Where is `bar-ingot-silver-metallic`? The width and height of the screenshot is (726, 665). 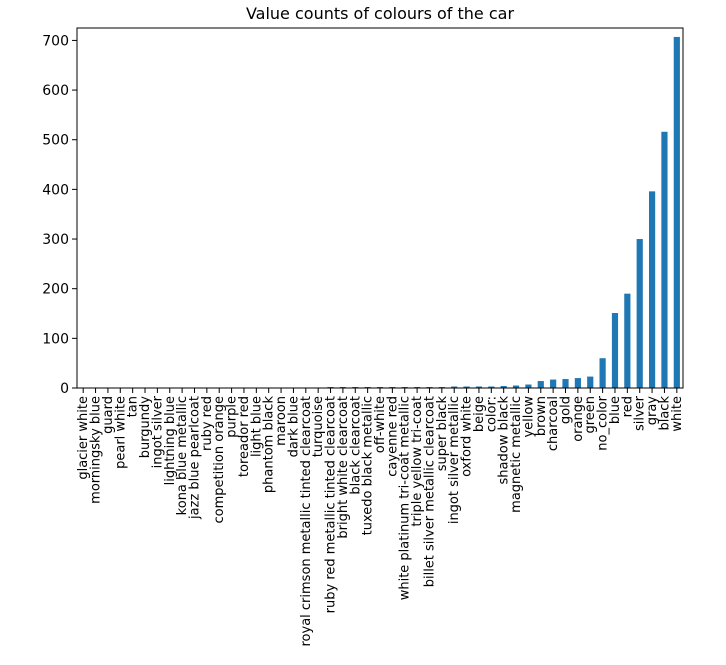
bar-ingot-silver-metallic is located at coordinates (454, 387).